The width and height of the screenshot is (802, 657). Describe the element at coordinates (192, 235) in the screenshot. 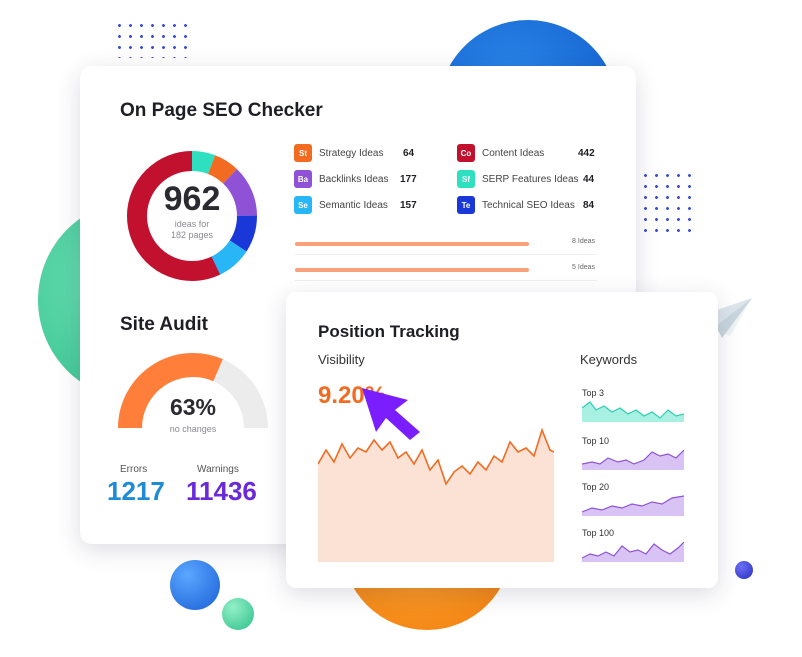

I see `ideas-total-sub: 182 pages` at that location.